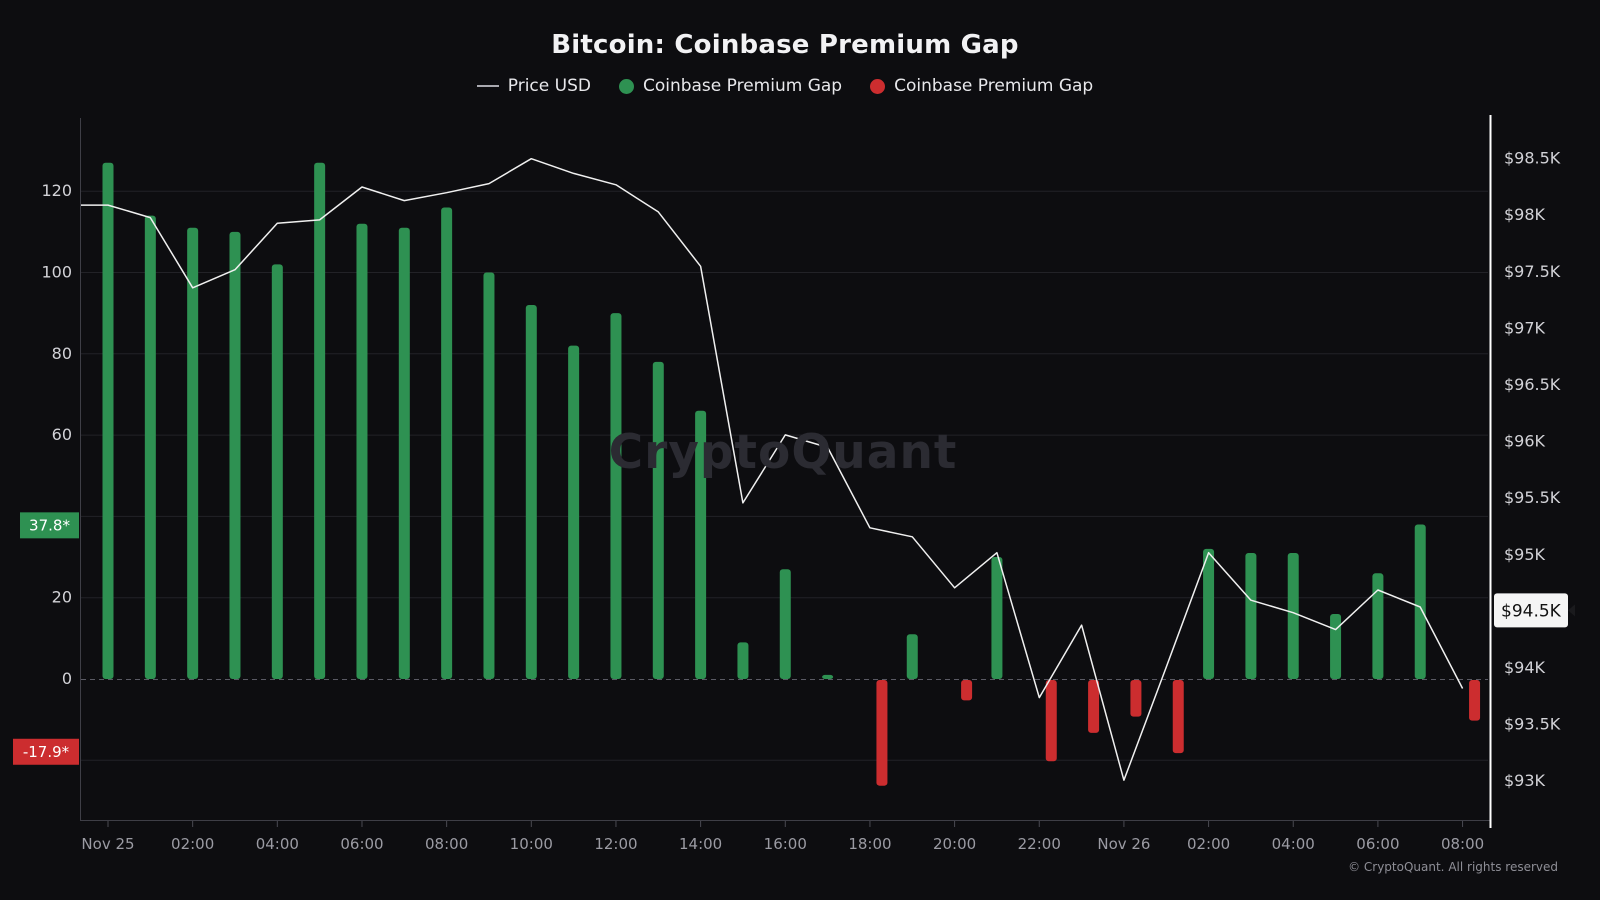 The height and width of the screenshot is (900, 1600). What do you see at coordinates (531, 844) in the screenshot?
I see `x-tick-label: 10:00` at bounding box center [531, 844].